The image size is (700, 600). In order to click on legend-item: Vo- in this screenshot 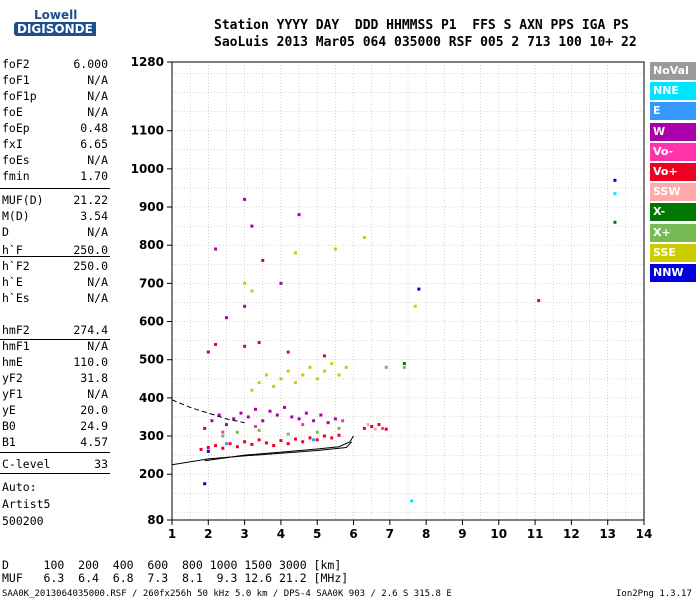, I will do `click(673, 151)`.